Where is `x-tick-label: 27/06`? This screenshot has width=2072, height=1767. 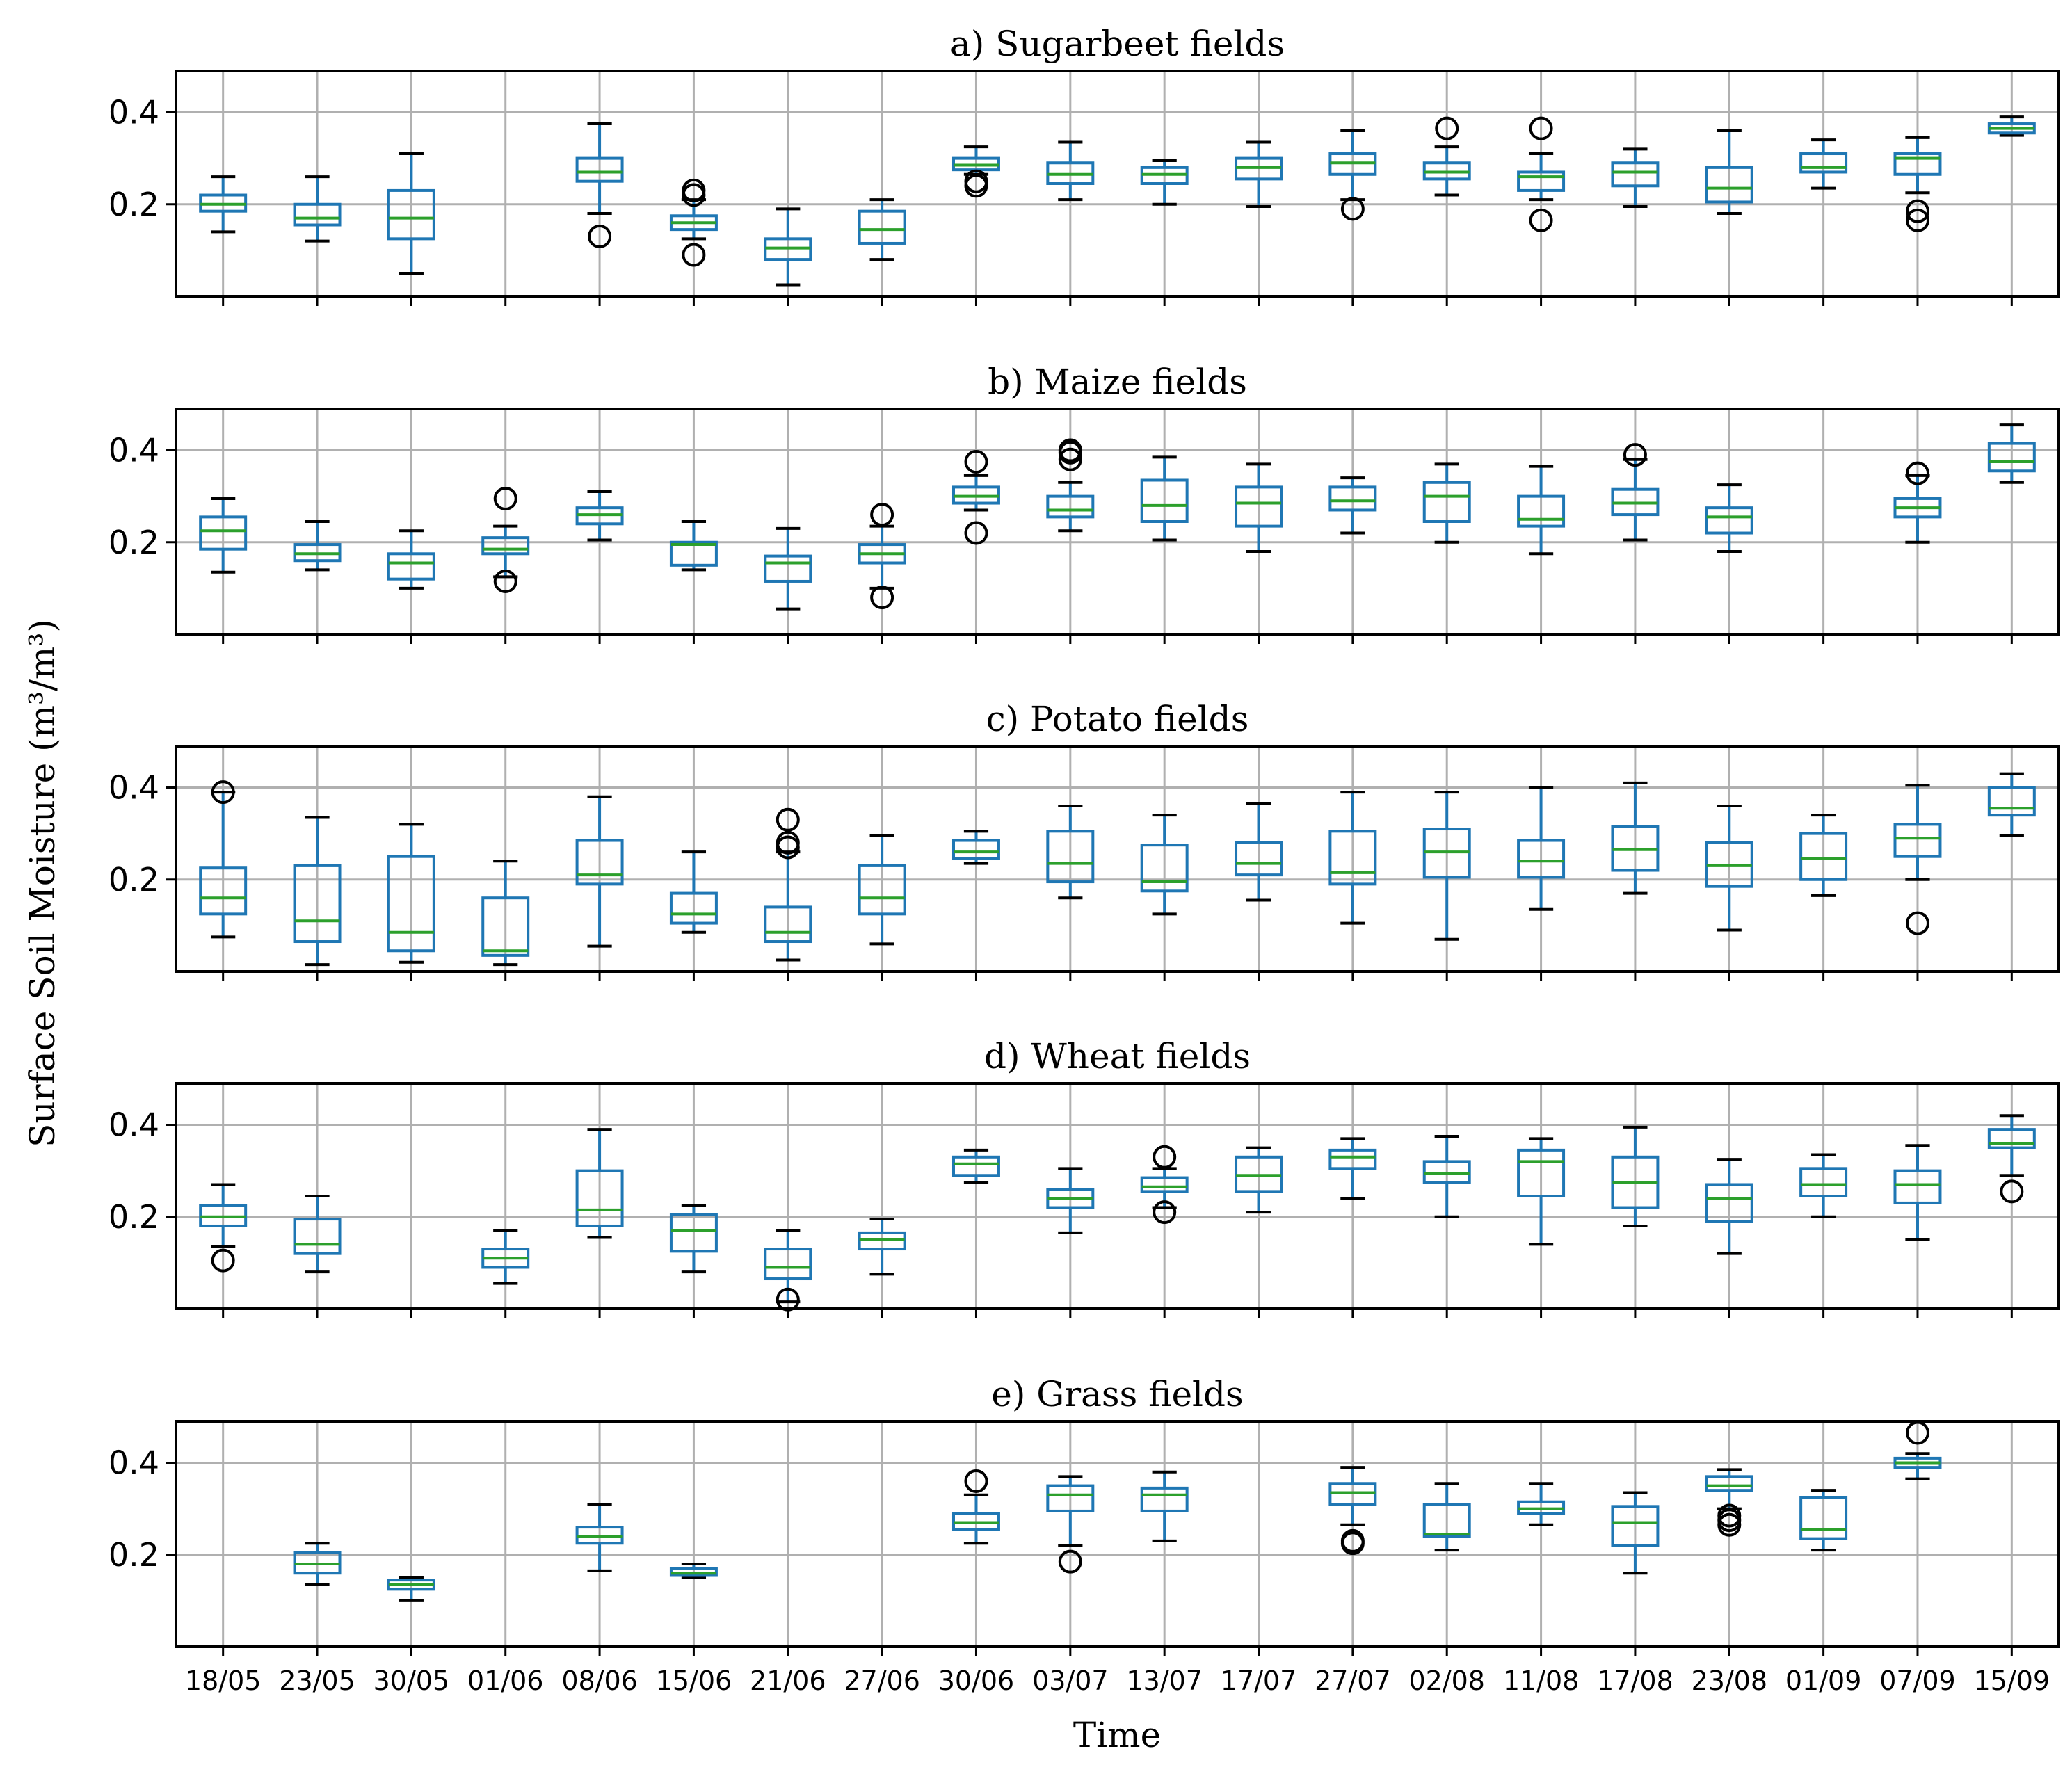
x-tick-label: 27/06 is located at coordinates (882, 1680).